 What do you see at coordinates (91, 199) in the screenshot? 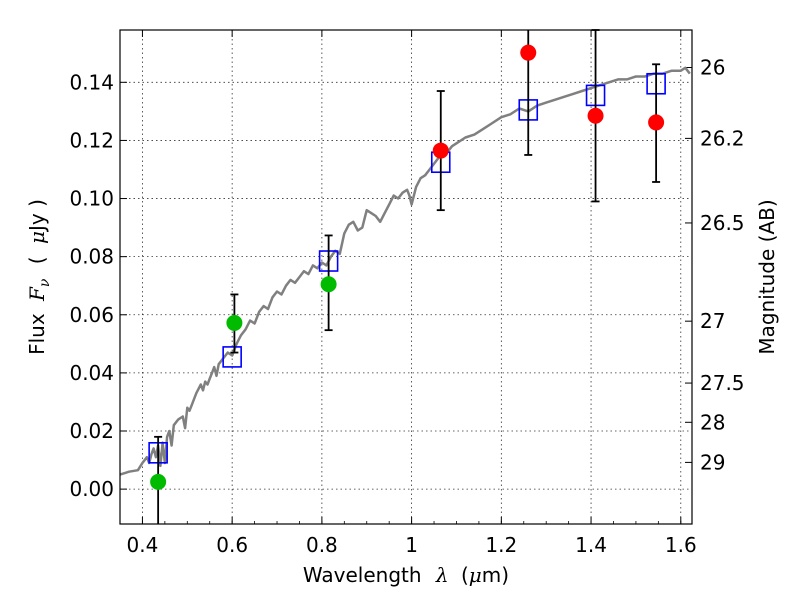
I see `y-tick-label: 0.10` at bounding box center [91, 199].